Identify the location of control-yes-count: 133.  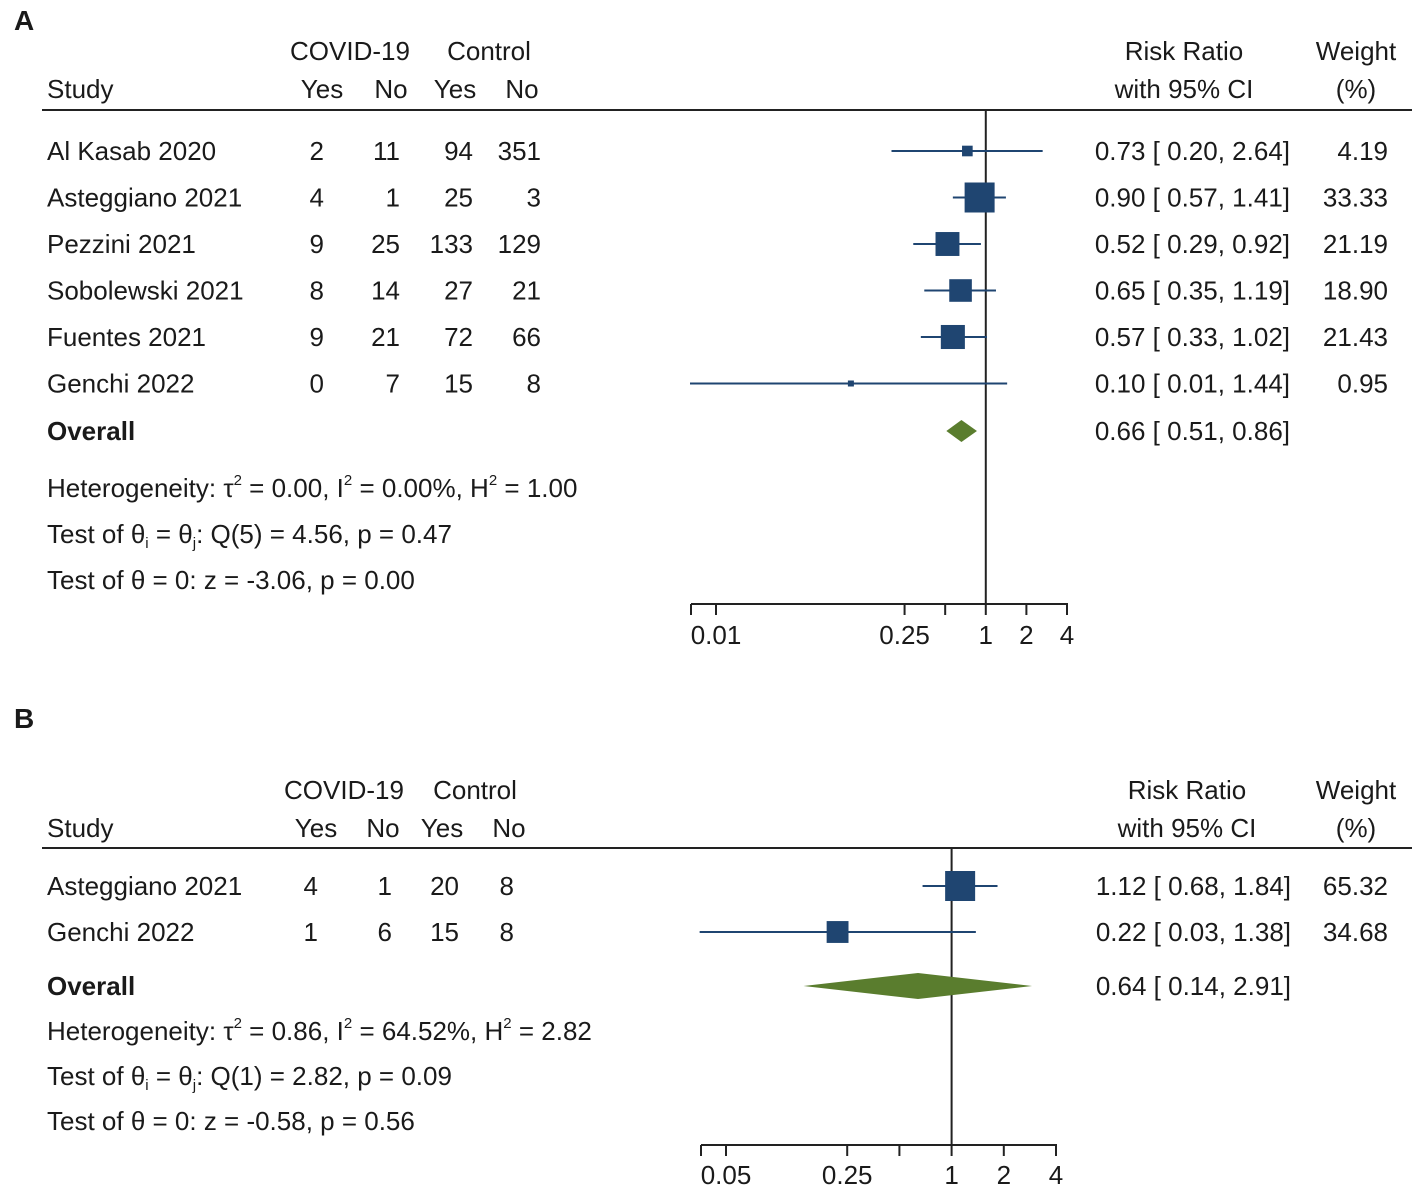
(451, 244).